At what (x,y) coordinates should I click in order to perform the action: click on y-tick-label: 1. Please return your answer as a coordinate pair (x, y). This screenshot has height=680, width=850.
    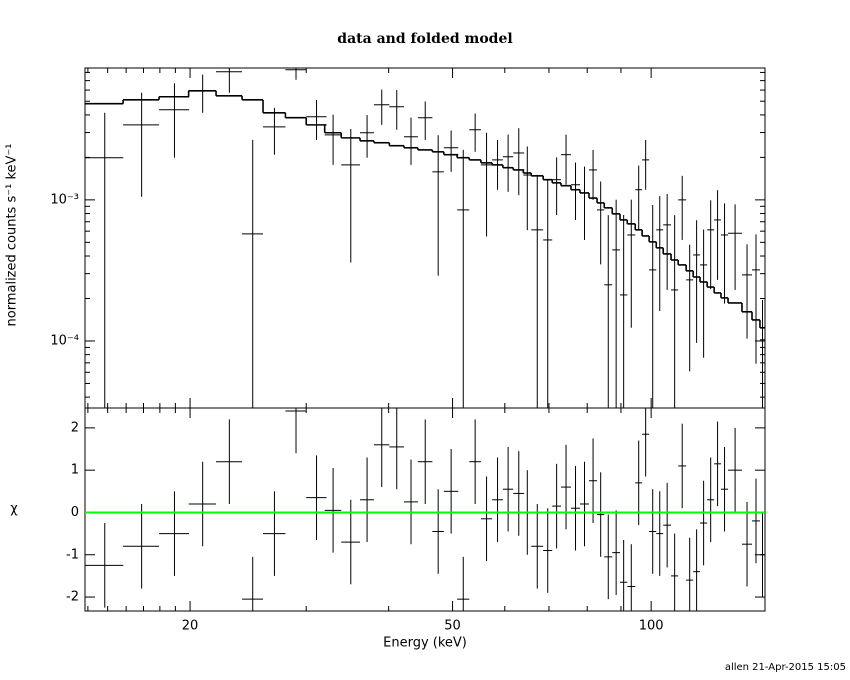
    Looking at the image, I should click on (75, 470).